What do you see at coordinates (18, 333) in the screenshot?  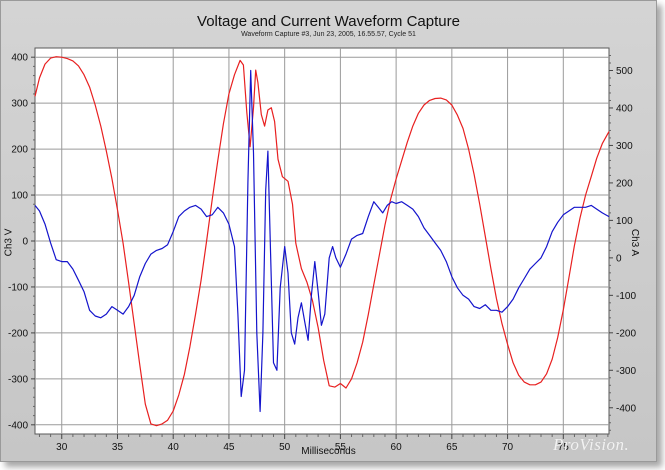 I see `y-left-tick-label: -200` at bounding box center [18, 333].